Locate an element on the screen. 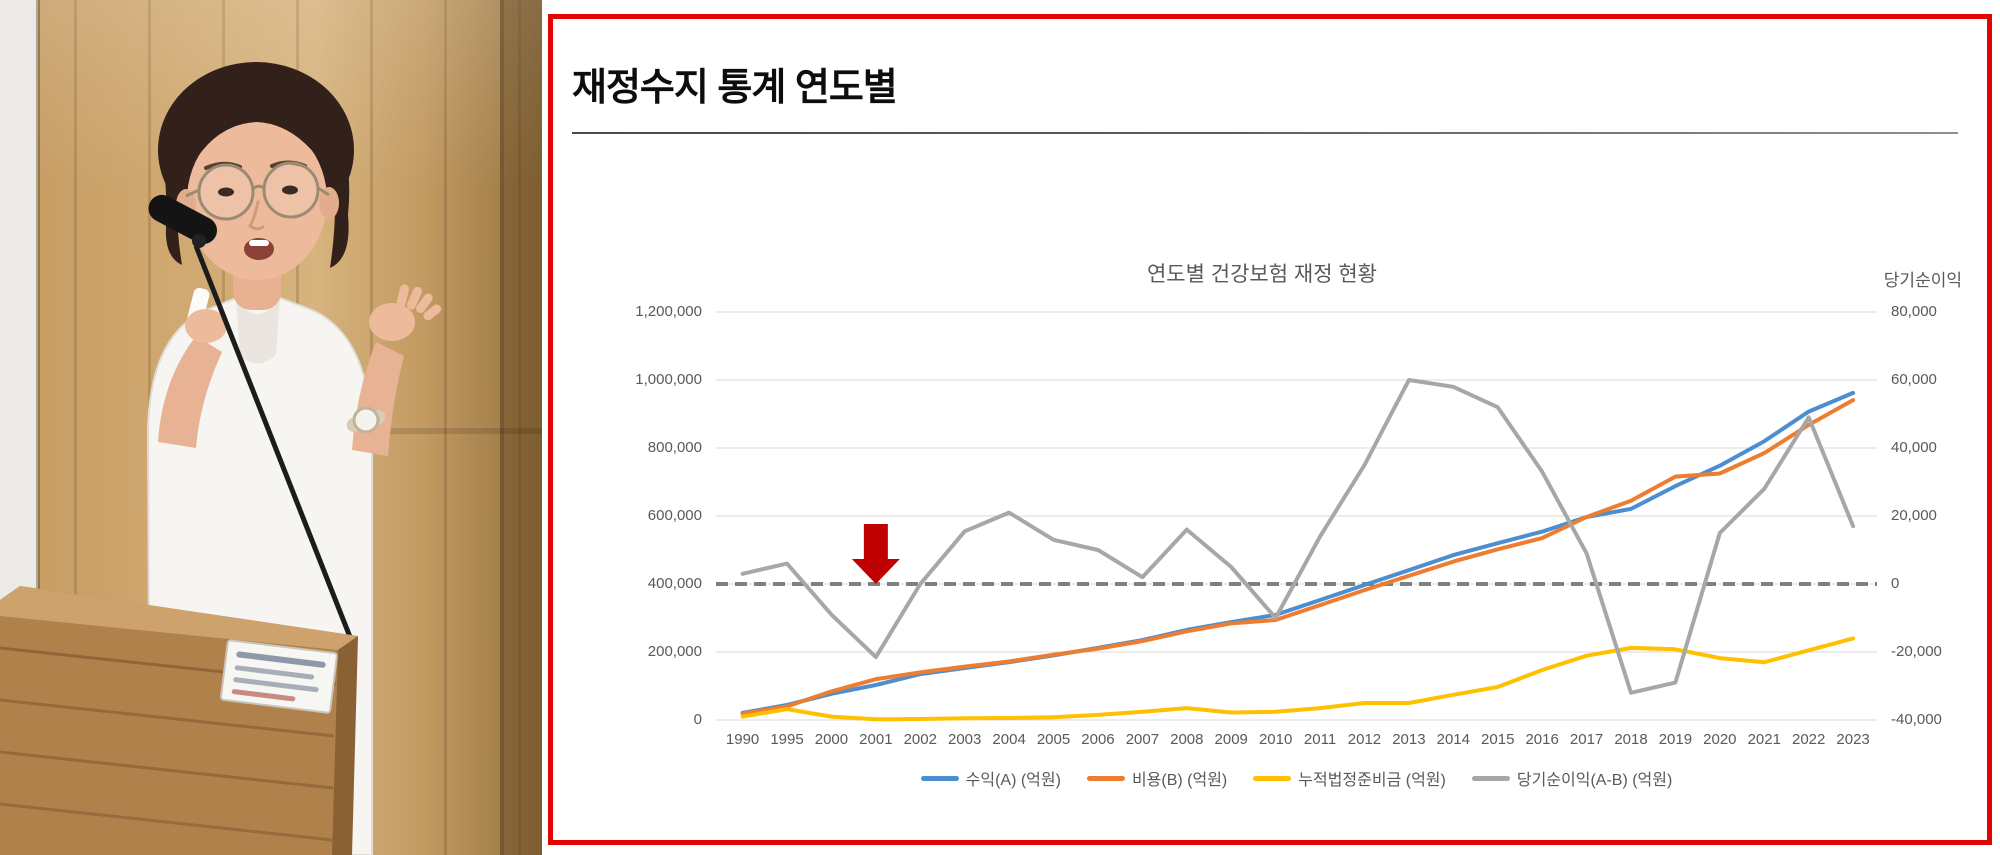  y-axis-tick-right: -40,000 is located at coordinates (1916, 719).